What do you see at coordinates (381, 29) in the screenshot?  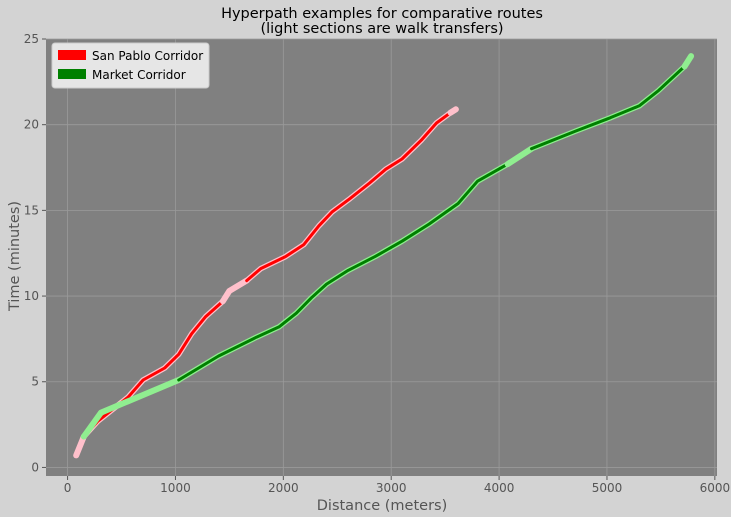 I see `chart-subtitle: (light sections are walk transfers)` at bounding box center [381, 29].